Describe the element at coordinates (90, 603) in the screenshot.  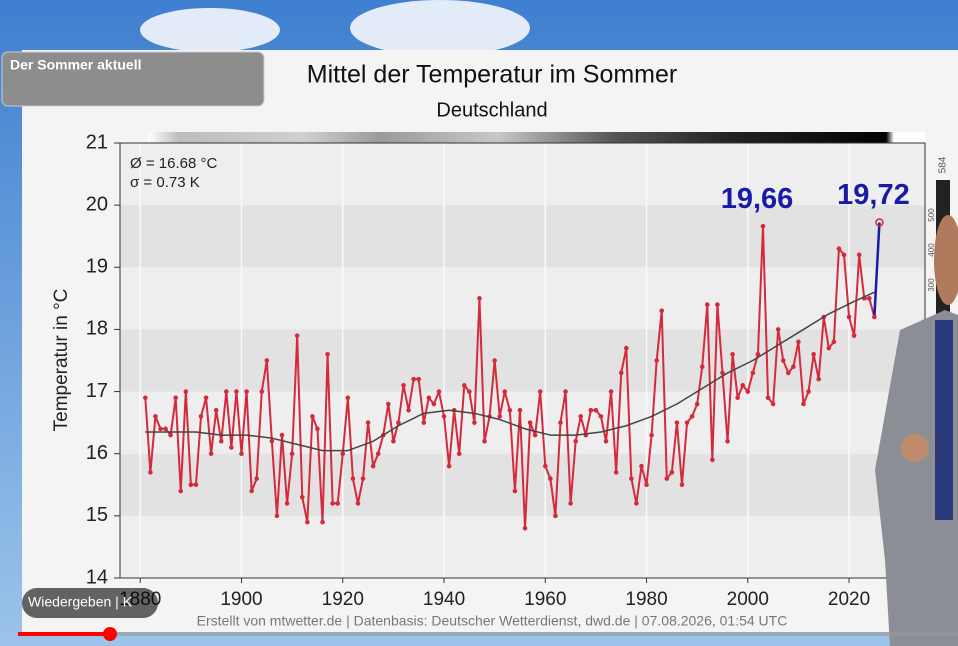
I see `status-pill` at that location.